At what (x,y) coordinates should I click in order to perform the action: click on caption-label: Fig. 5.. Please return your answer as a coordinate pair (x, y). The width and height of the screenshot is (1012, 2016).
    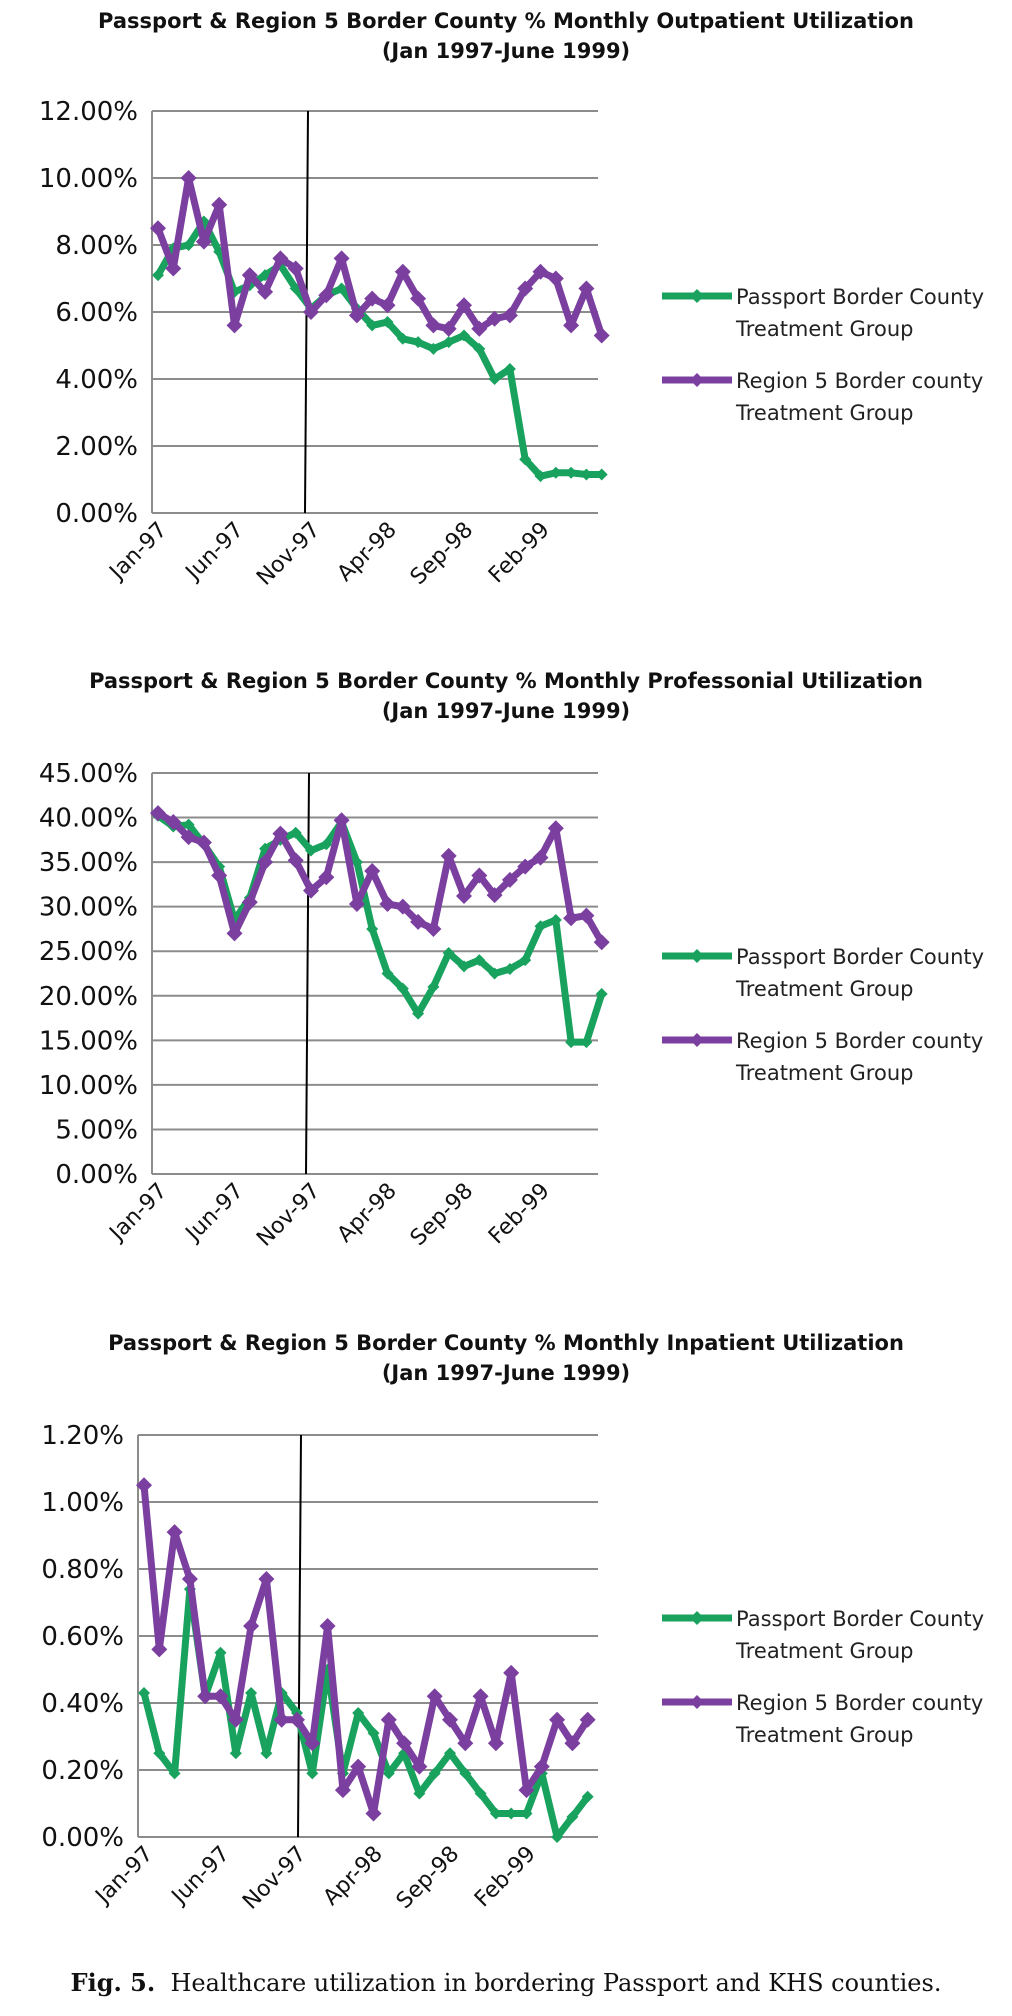
    Looking at the image, I should click on (113, 1982).